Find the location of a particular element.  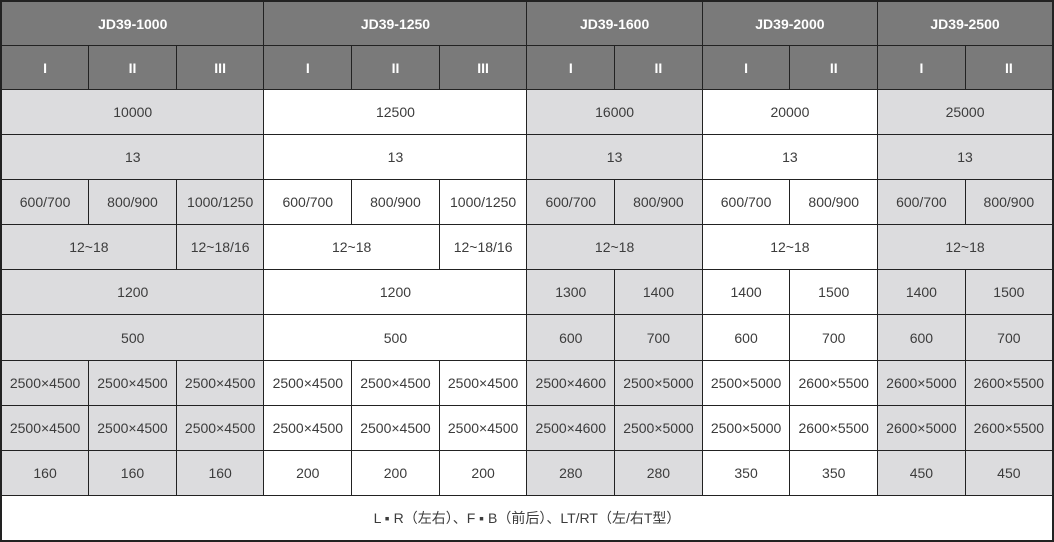

footer-cell: L ▪ R（左右）、F ▪ B（前后）、LT/RT（左/右T型） is located at coordinates (527, 518).